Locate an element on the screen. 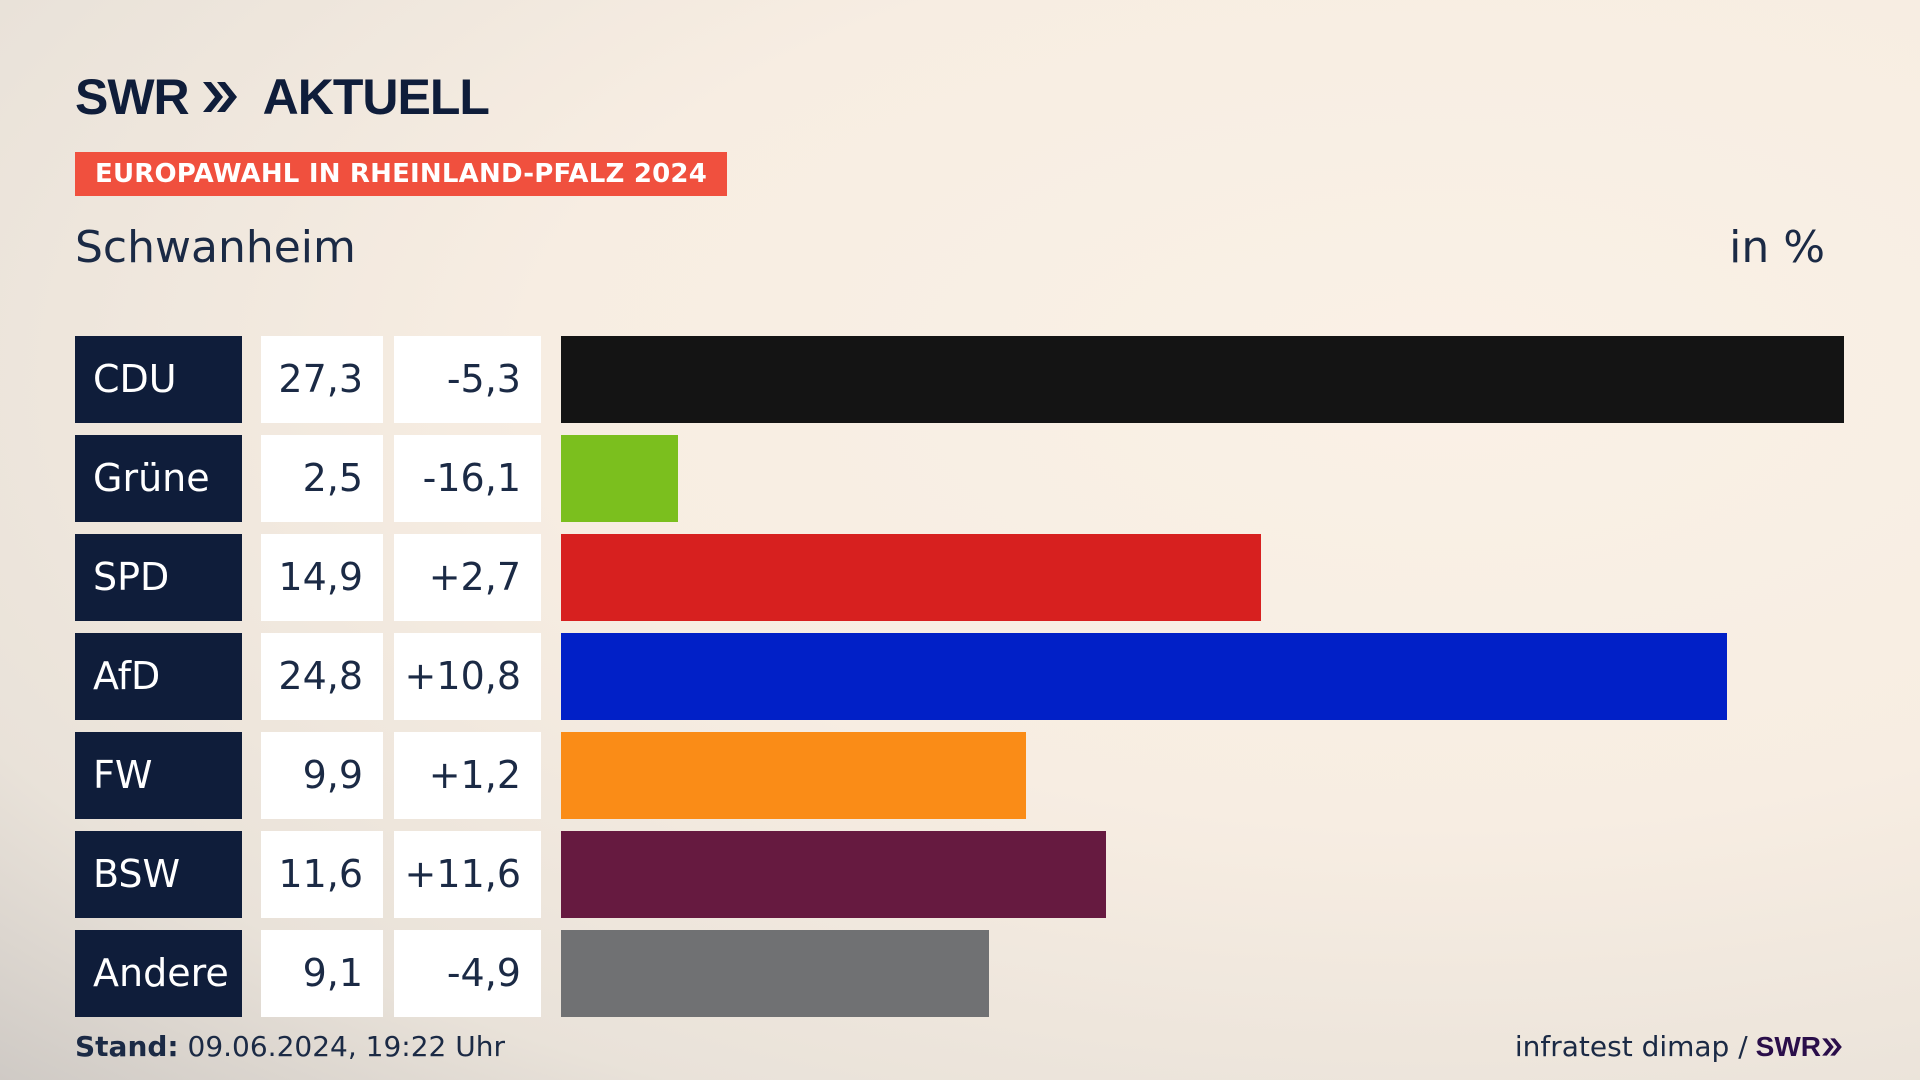  party-label: BSW is located at coordinates (158, 874).